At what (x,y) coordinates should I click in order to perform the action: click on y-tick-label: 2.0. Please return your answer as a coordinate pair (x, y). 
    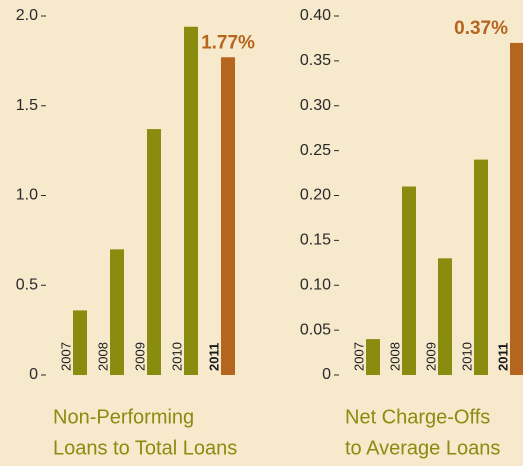
    Looking at the image, I should click on (27, 15).